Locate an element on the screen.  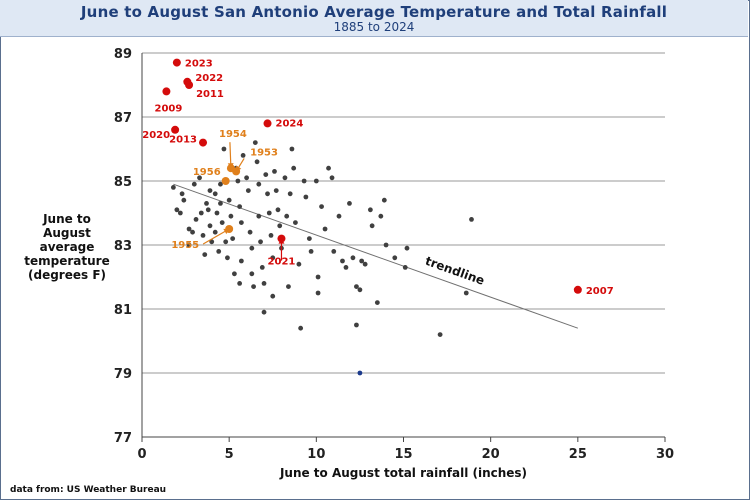
x-tick-label: 15 is located at coordinates (403, 454).